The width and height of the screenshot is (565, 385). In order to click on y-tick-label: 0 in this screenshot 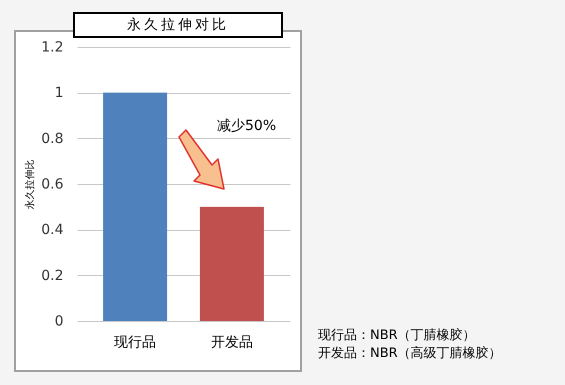, I will do `click(59, 322)`.